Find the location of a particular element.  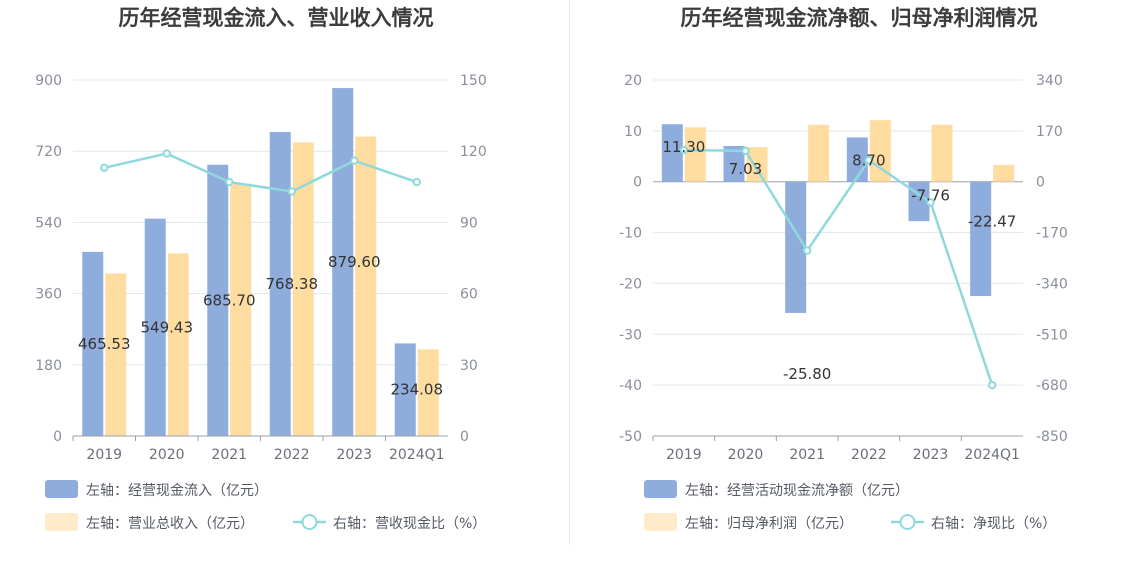

left-axis-tick-label: -30 is located at coordinates (630, 335).